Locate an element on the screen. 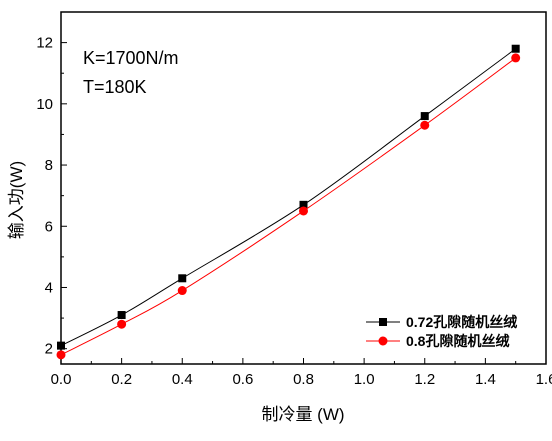 This screenshot has height=441, width=552. x-tick-label: 1.6 is located at coordinates (544, 379).